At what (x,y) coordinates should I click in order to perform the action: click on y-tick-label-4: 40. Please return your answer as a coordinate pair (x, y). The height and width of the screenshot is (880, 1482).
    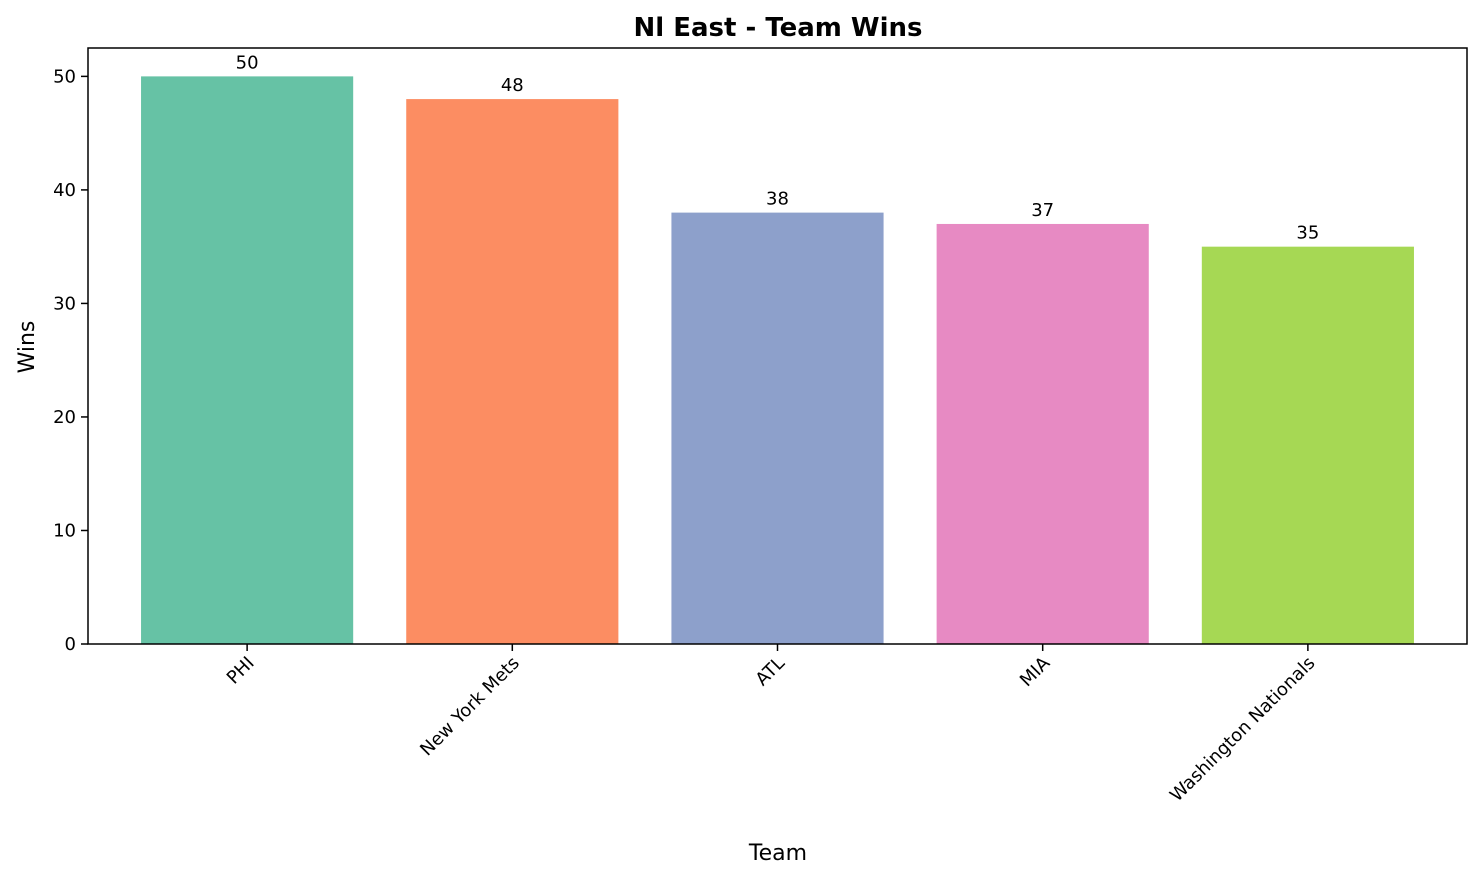
    Looking at the image, I should click on (64, 190).